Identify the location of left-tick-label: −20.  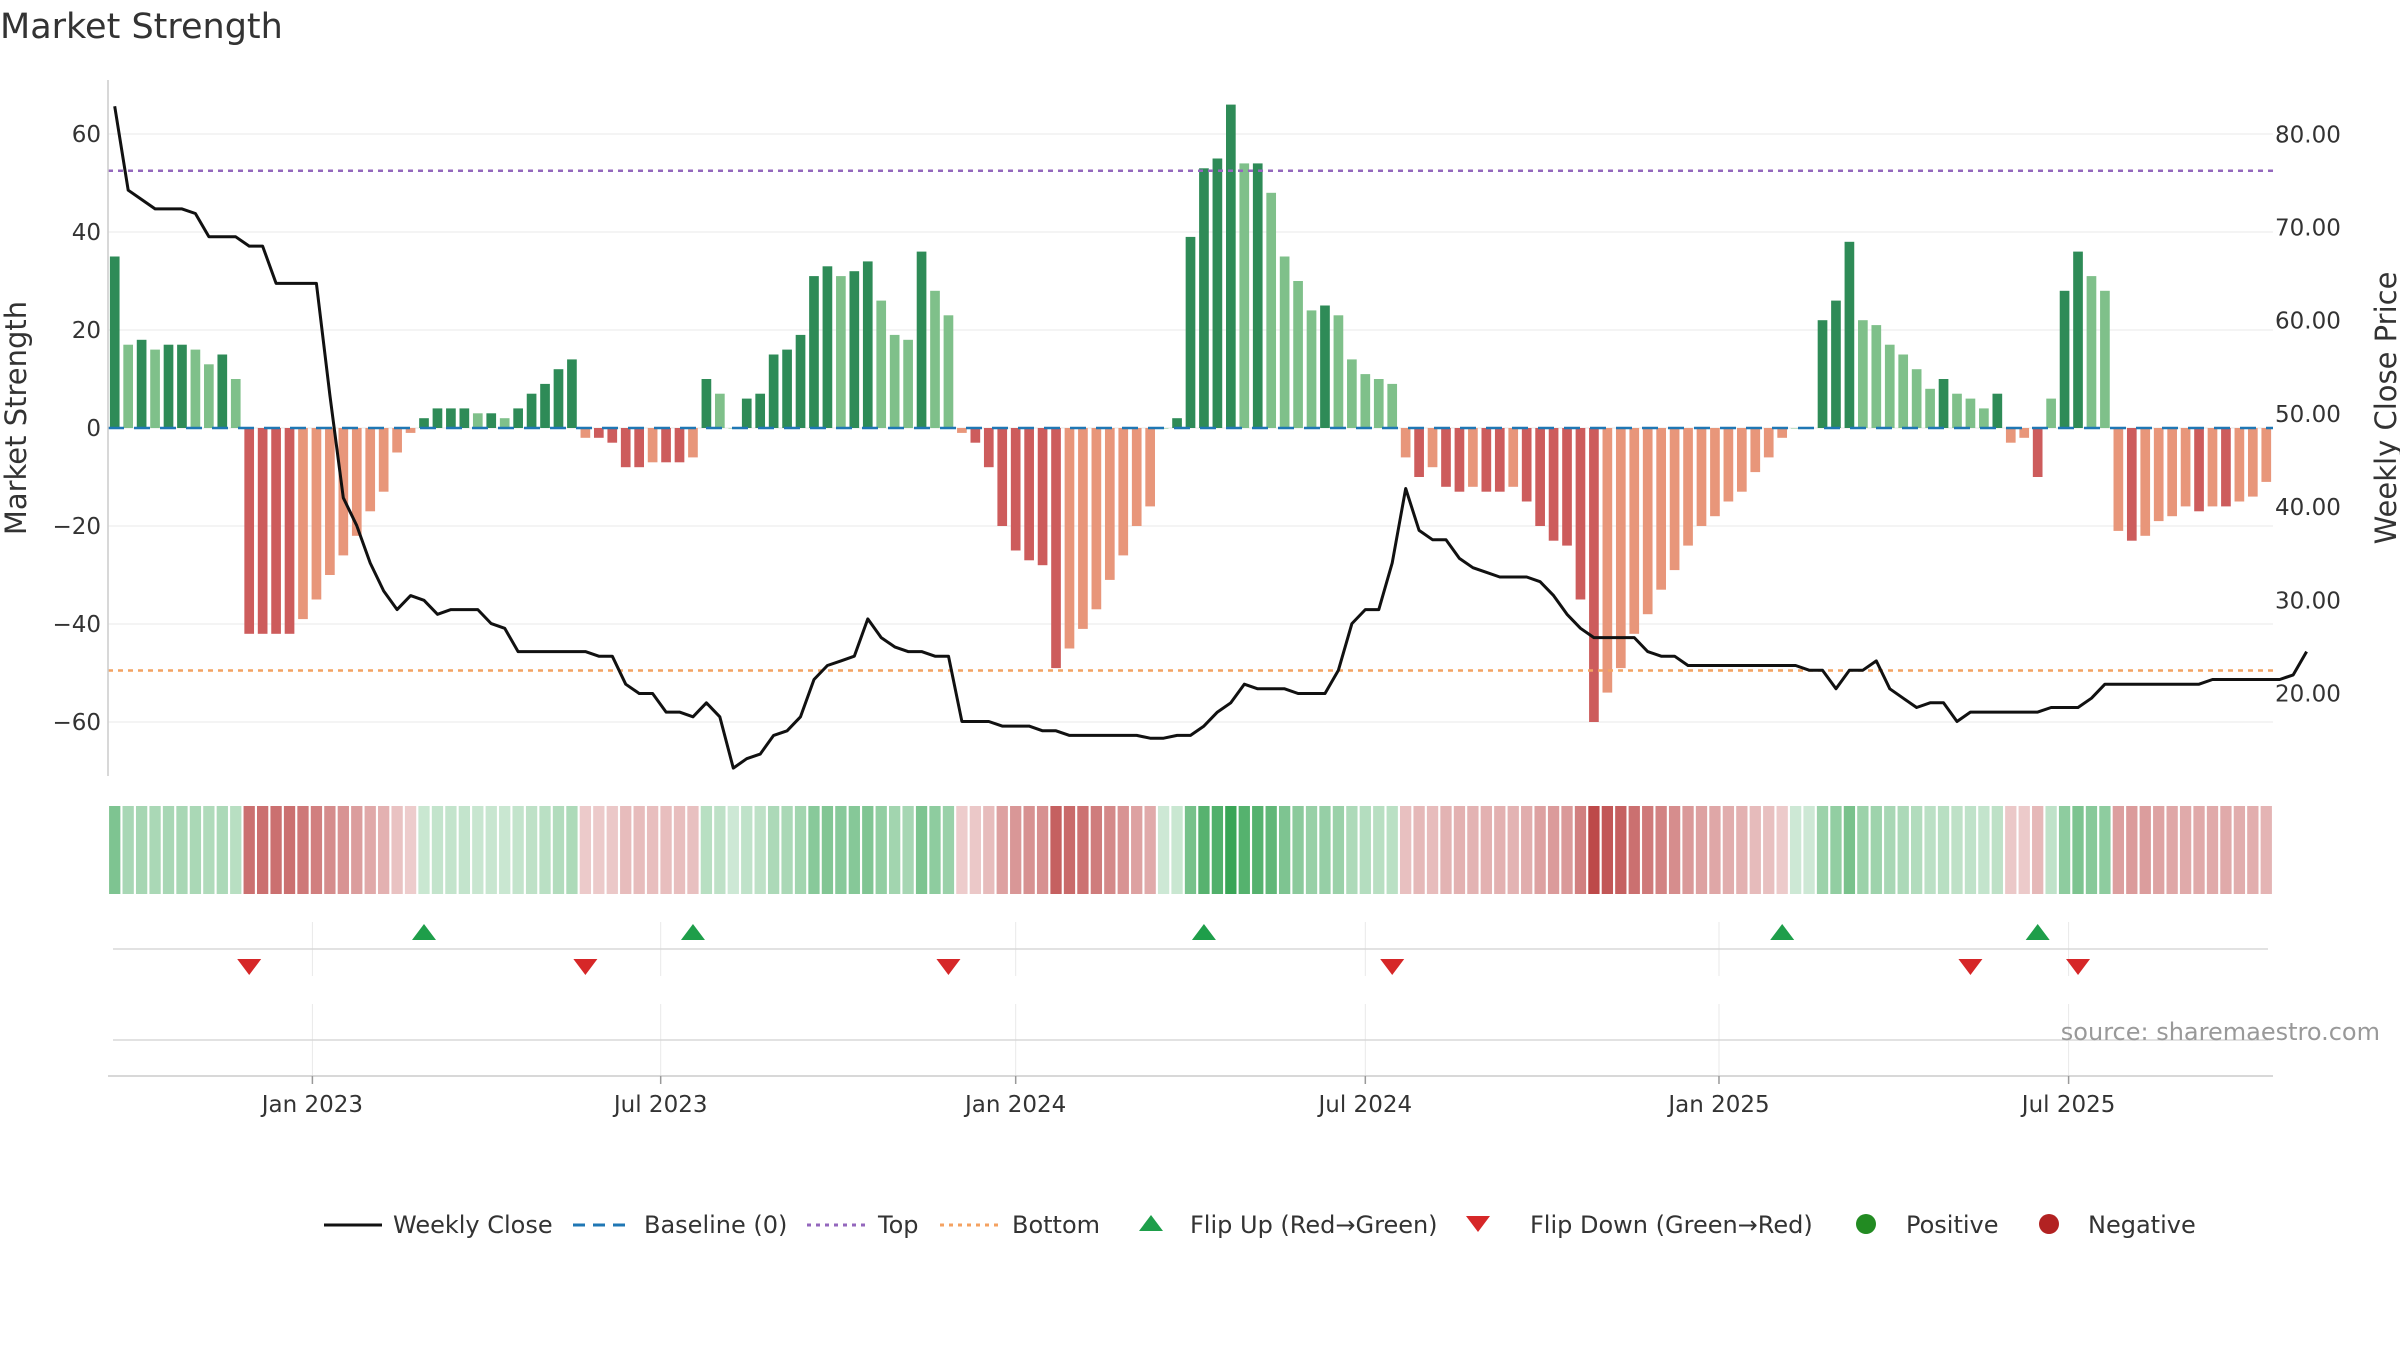
(76, 527).